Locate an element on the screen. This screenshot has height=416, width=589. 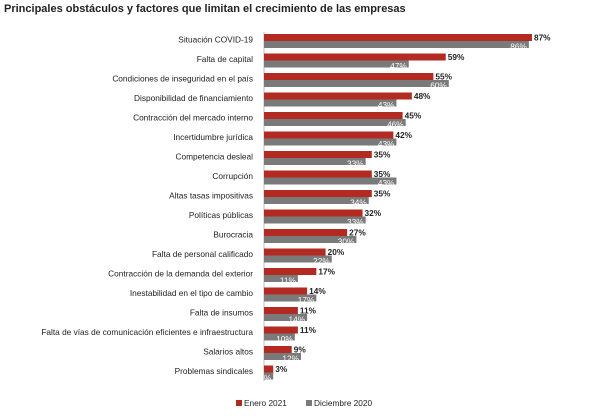
category-label: Situación COVID-19 is located at coordinates (215, 40).